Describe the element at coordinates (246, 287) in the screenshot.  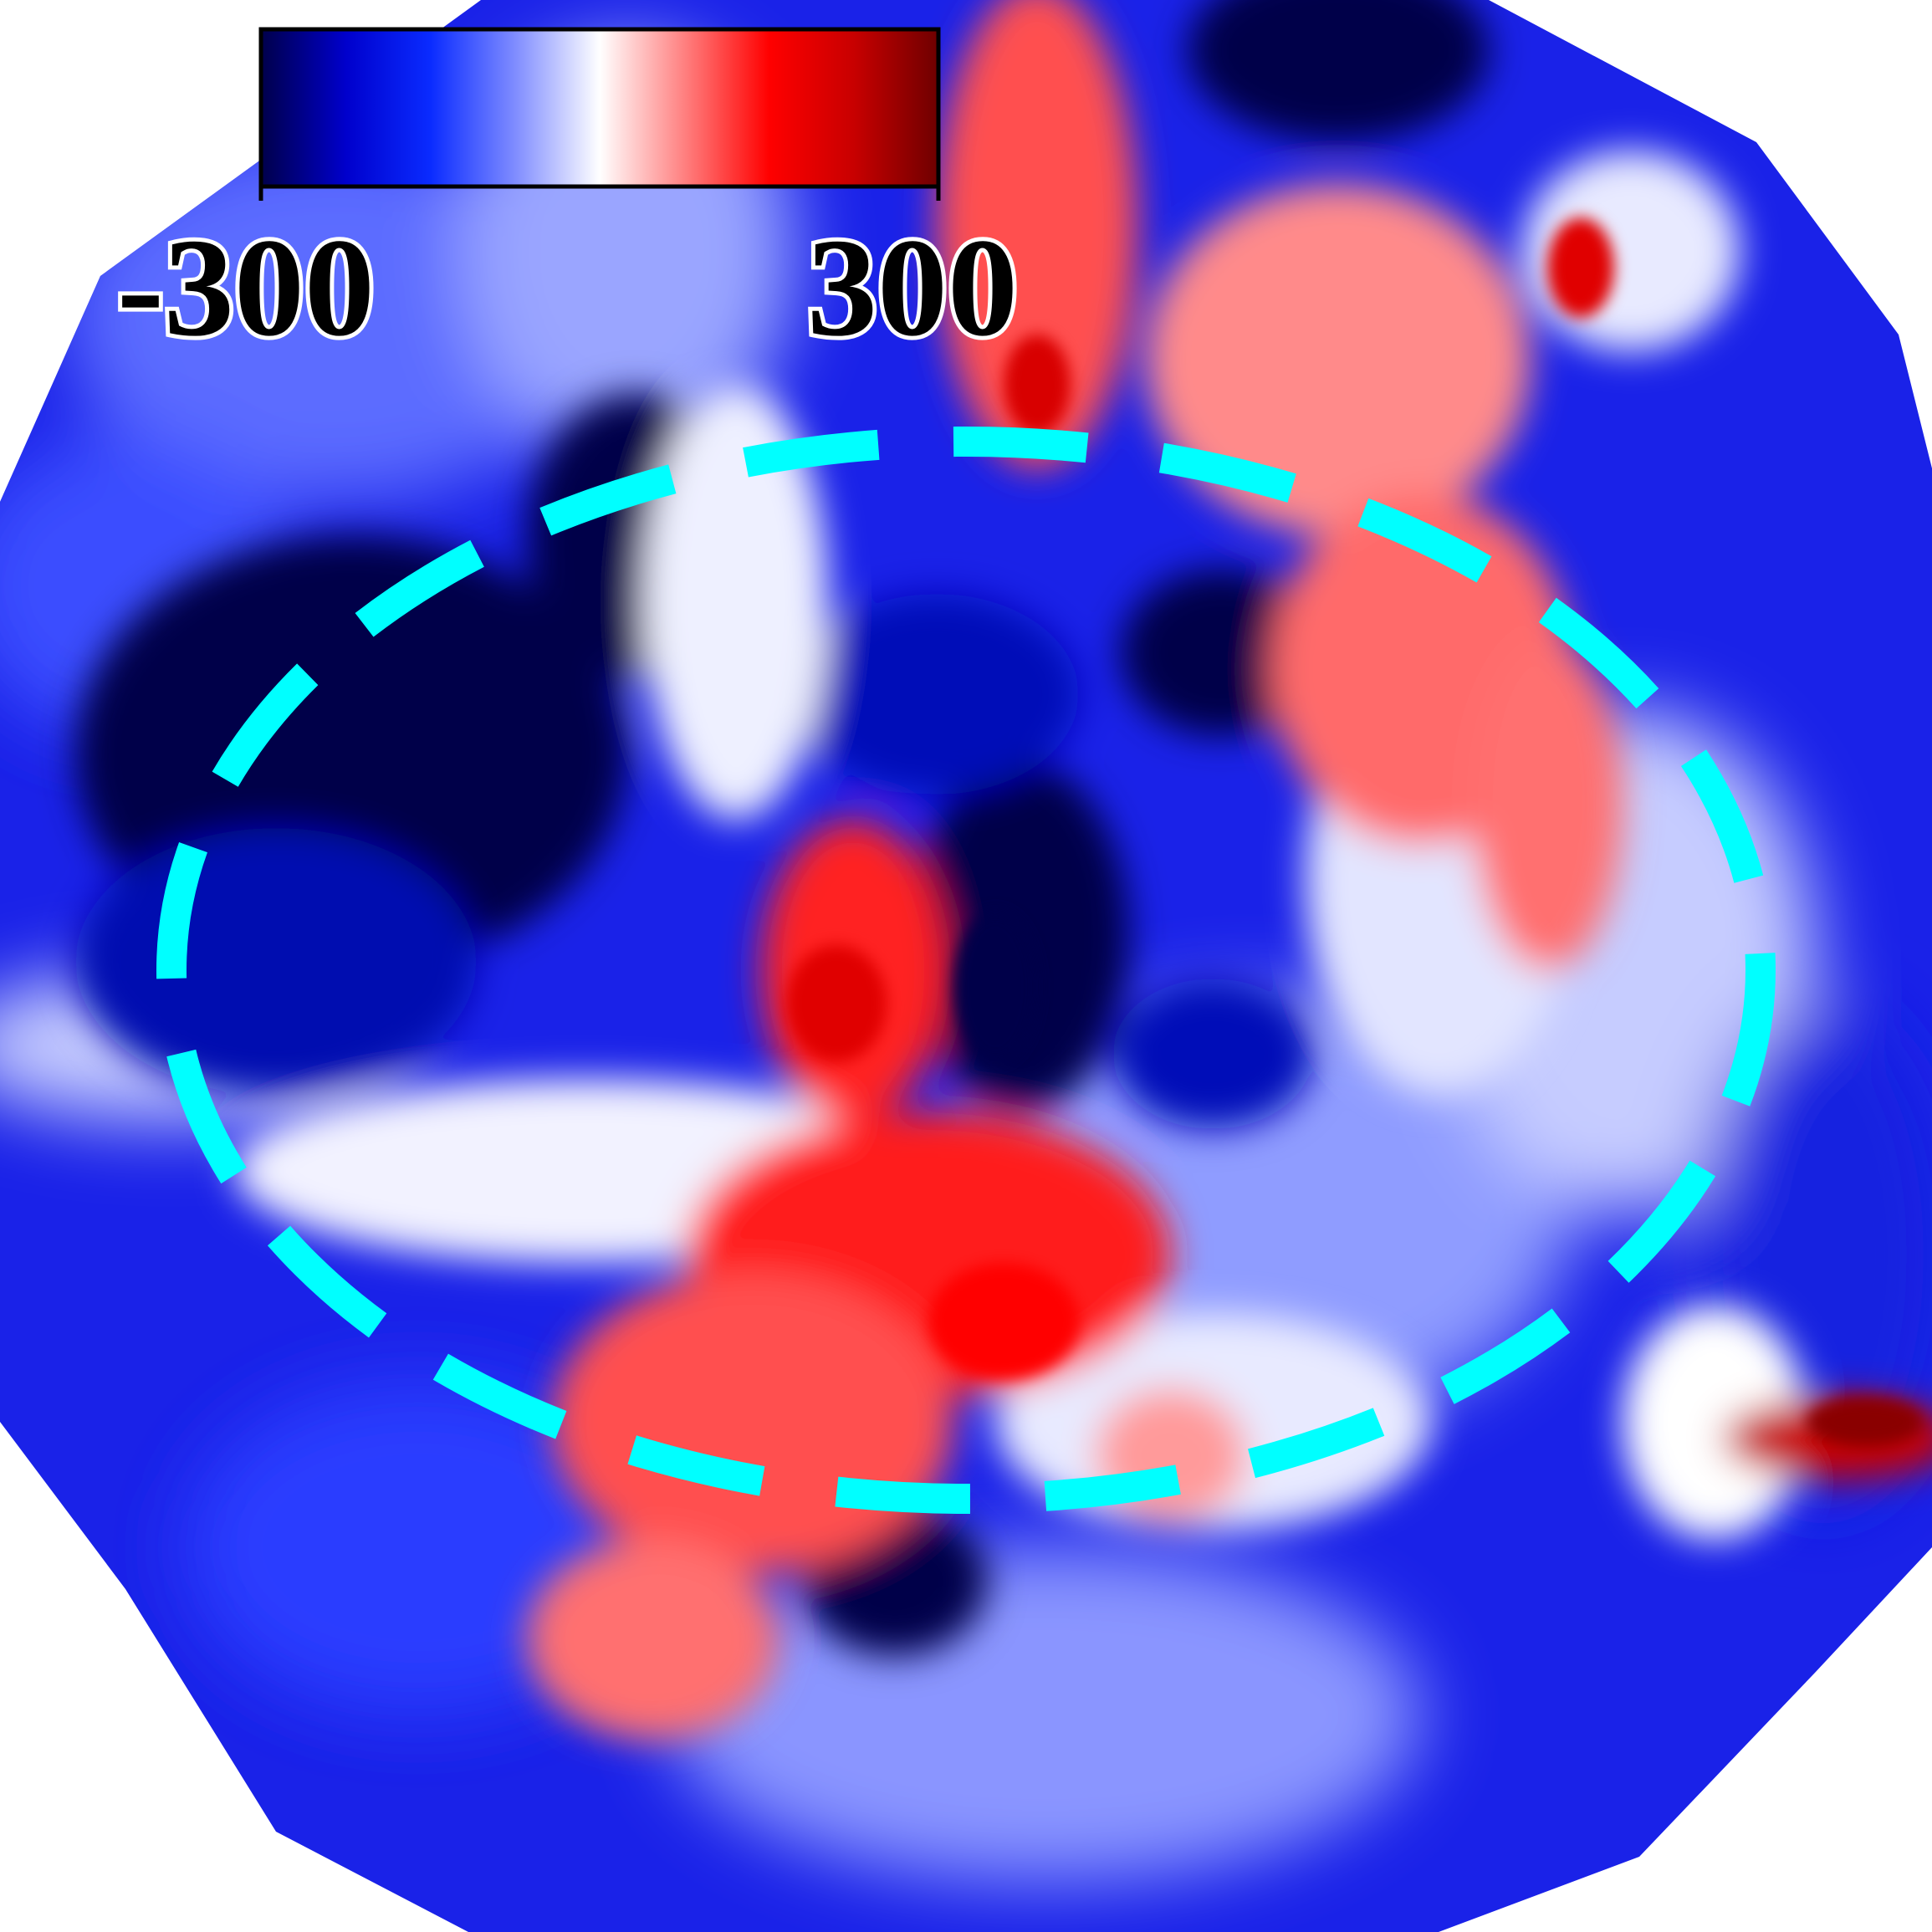
I see `colorbar-min-label: -300` at that location.